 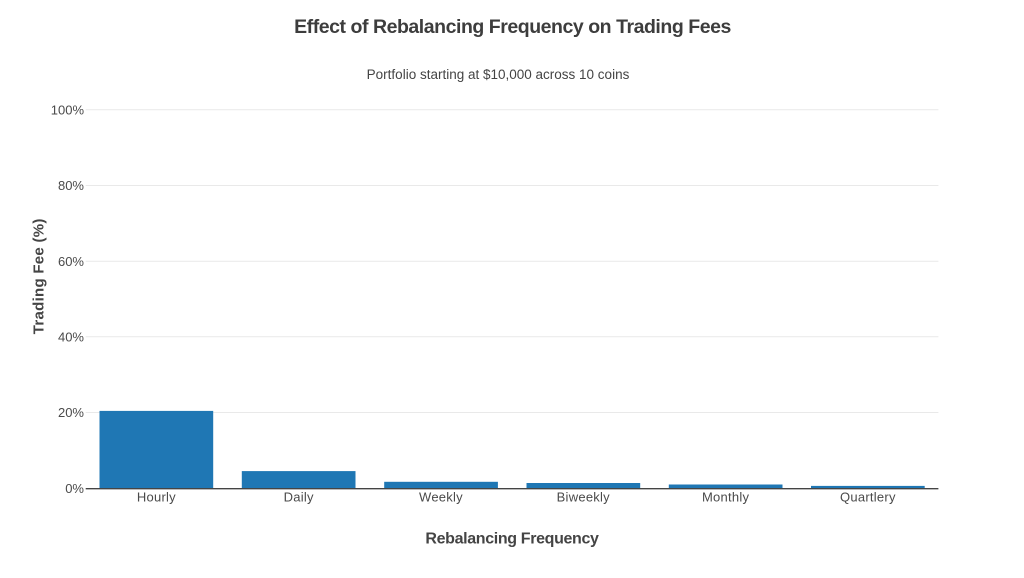 I want to click on svg-text: 100%, so click(x=68, y=110).